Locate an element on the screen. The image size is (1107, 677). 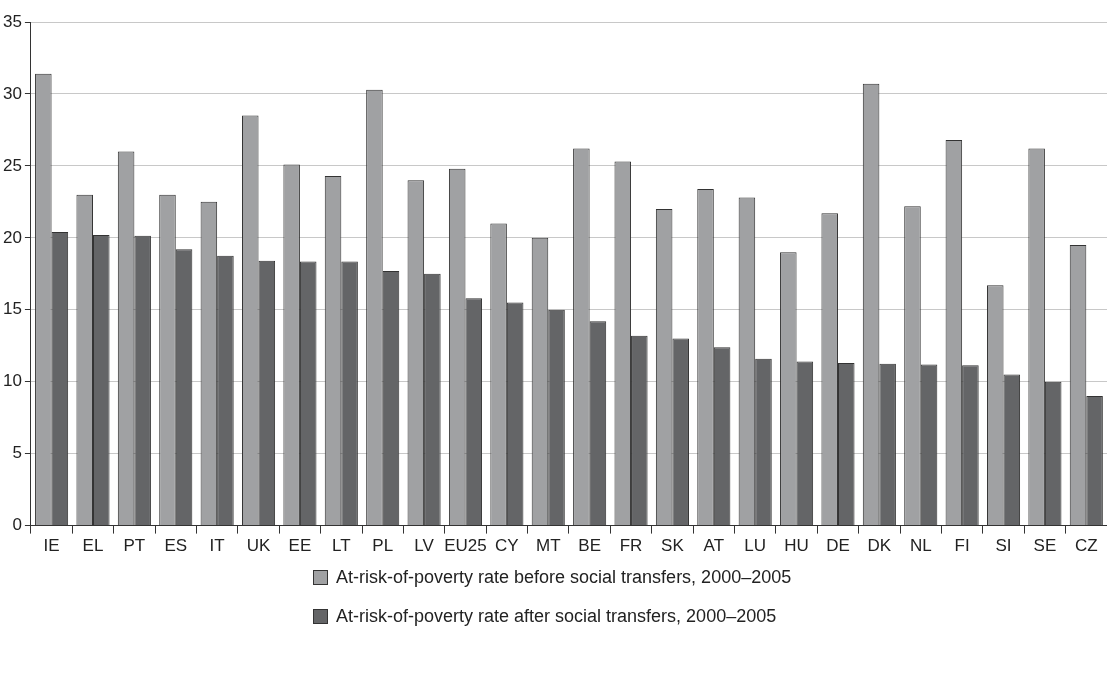
y-tick-label: 35 is located at coordinates (12, 21).